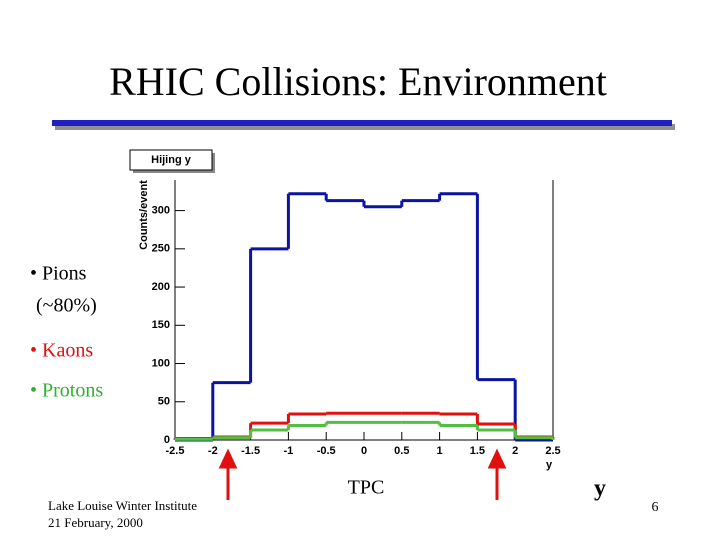  Describe the element at coordinates (161, 249) in the screenshot. I see `y-tick-label: 250` at that location.